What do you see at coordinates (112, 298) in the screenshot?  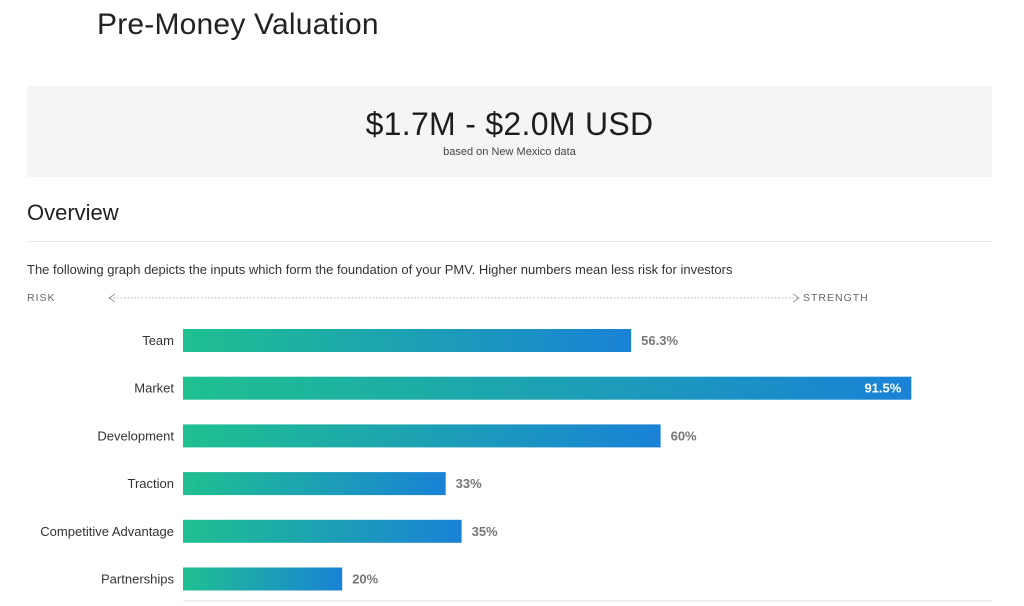 I see `arrow-left-icon` at bounding box center [112, 298].